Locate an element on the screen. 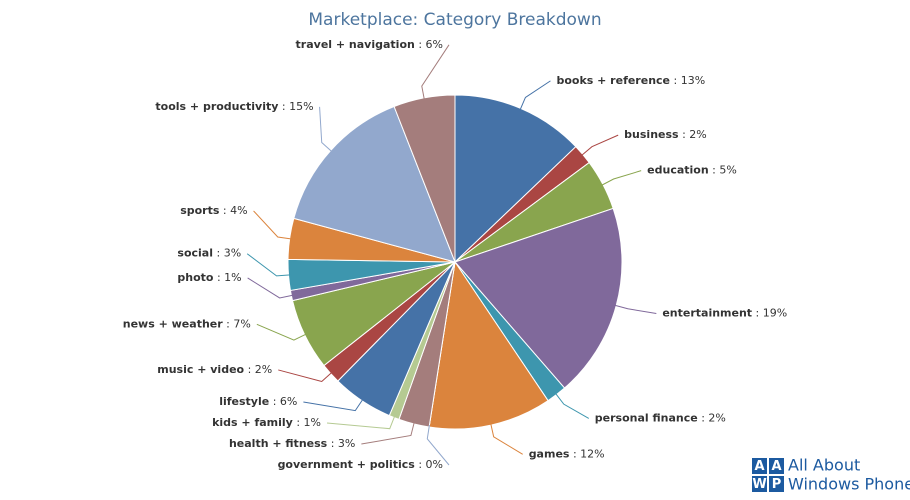  data-label: entertainment : 19% is located at coordinates (724, 312).